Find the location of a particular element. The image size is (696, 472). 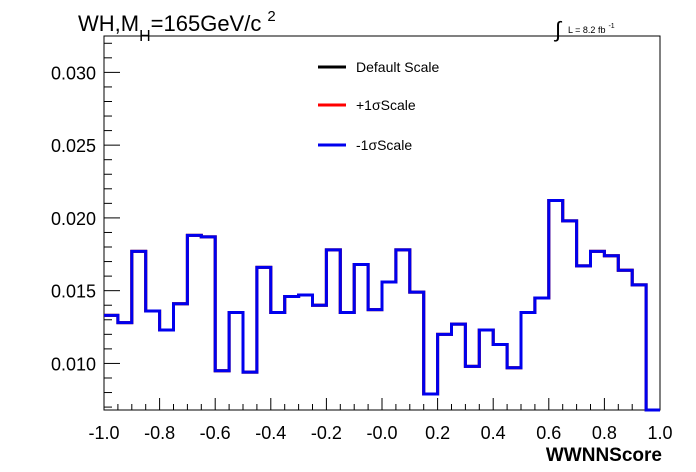

luminosity-integral-icon: ∫ is located at coordinates (558, 29).